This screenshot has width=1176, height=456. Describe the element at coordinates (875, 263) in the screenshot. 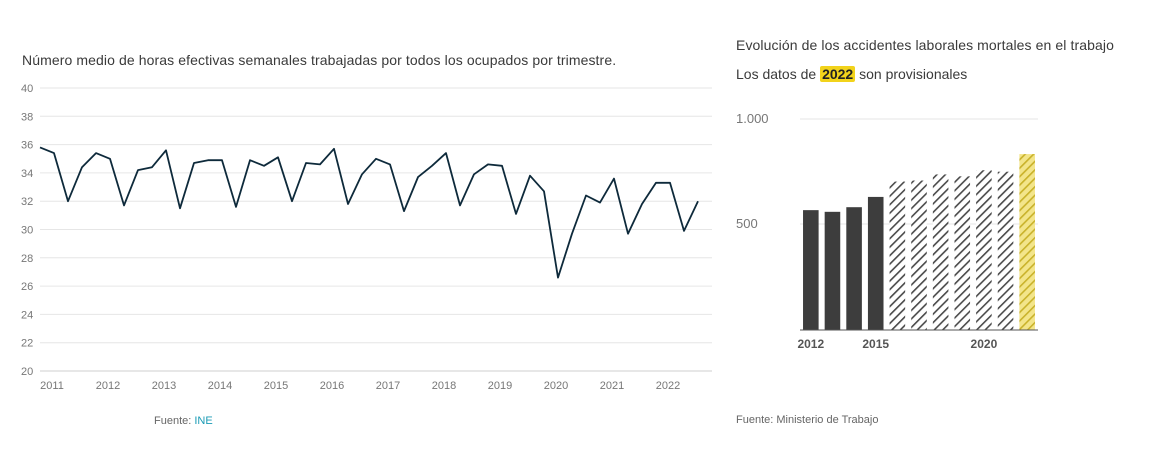

I see `bar-2015` at that location.